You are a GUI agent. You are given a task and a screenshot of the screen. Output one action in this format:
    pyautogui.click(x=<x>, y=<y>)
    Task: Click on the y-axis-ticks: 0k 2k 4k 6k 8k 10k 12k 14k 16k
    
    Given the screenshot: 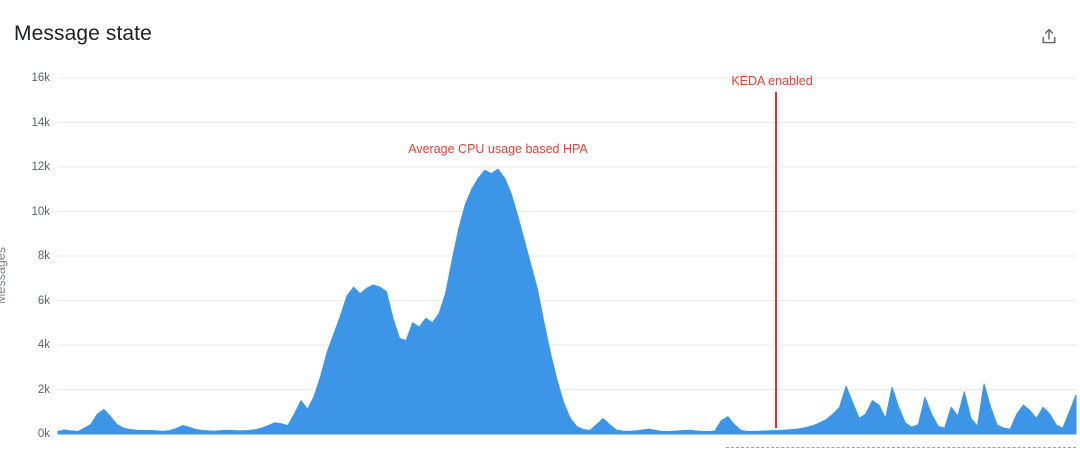 What is the action you would take?
    pyautogui.click(x=25, y=256)
    